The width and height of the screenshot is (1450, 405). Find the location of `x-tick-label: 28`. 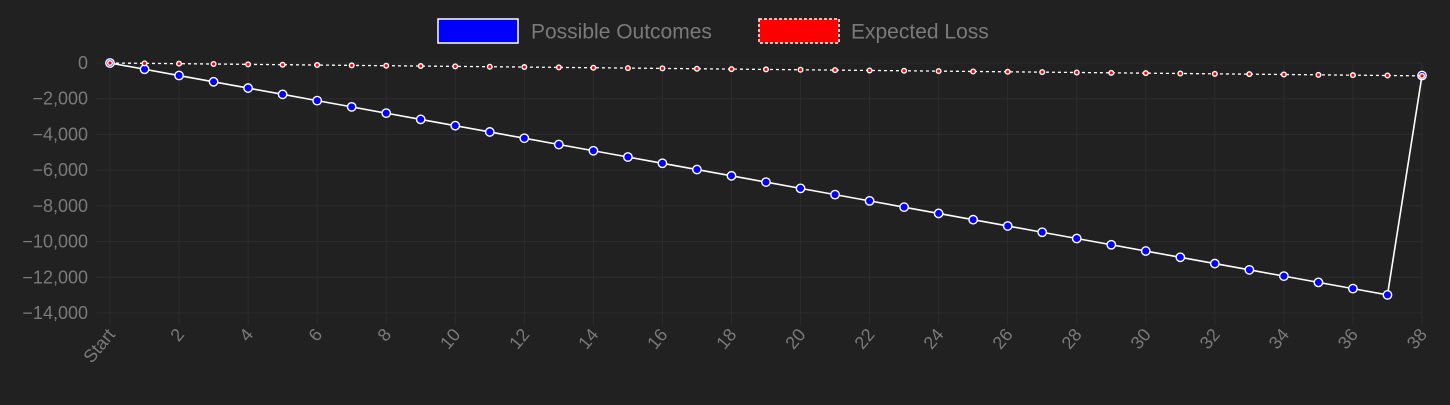

x-tick-label: 28 is located at coordinates (1072, 339).